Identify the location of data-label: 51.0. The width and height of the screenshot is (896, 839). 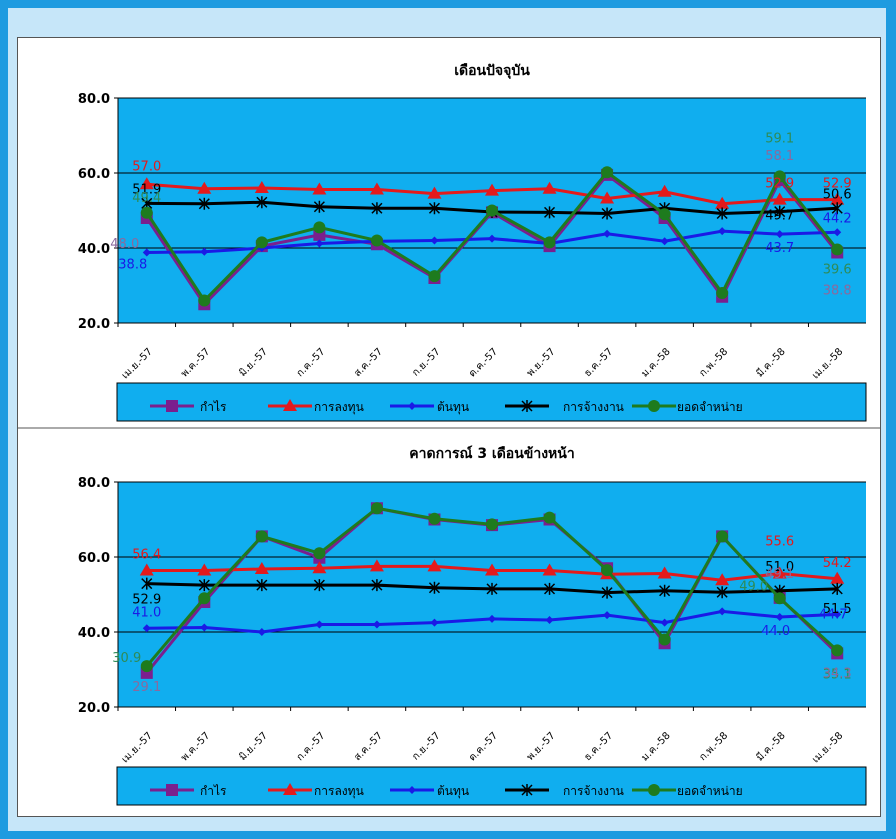
(779, 567).